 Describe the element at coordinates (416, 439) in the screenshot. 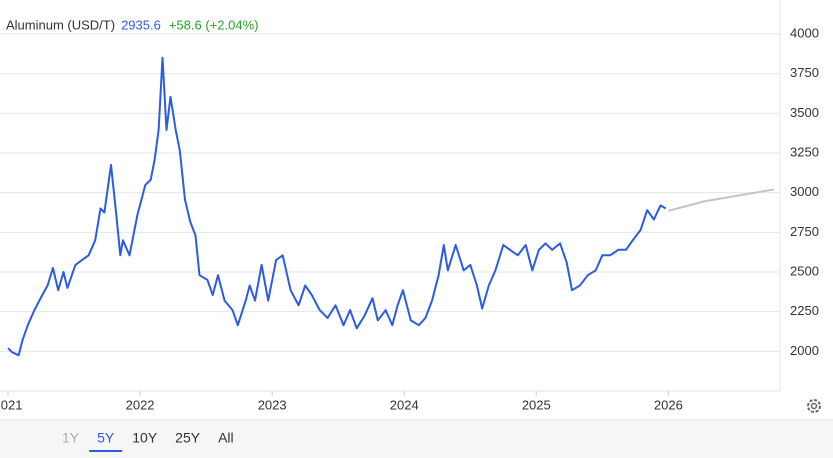

I see `range-bar` at that location.